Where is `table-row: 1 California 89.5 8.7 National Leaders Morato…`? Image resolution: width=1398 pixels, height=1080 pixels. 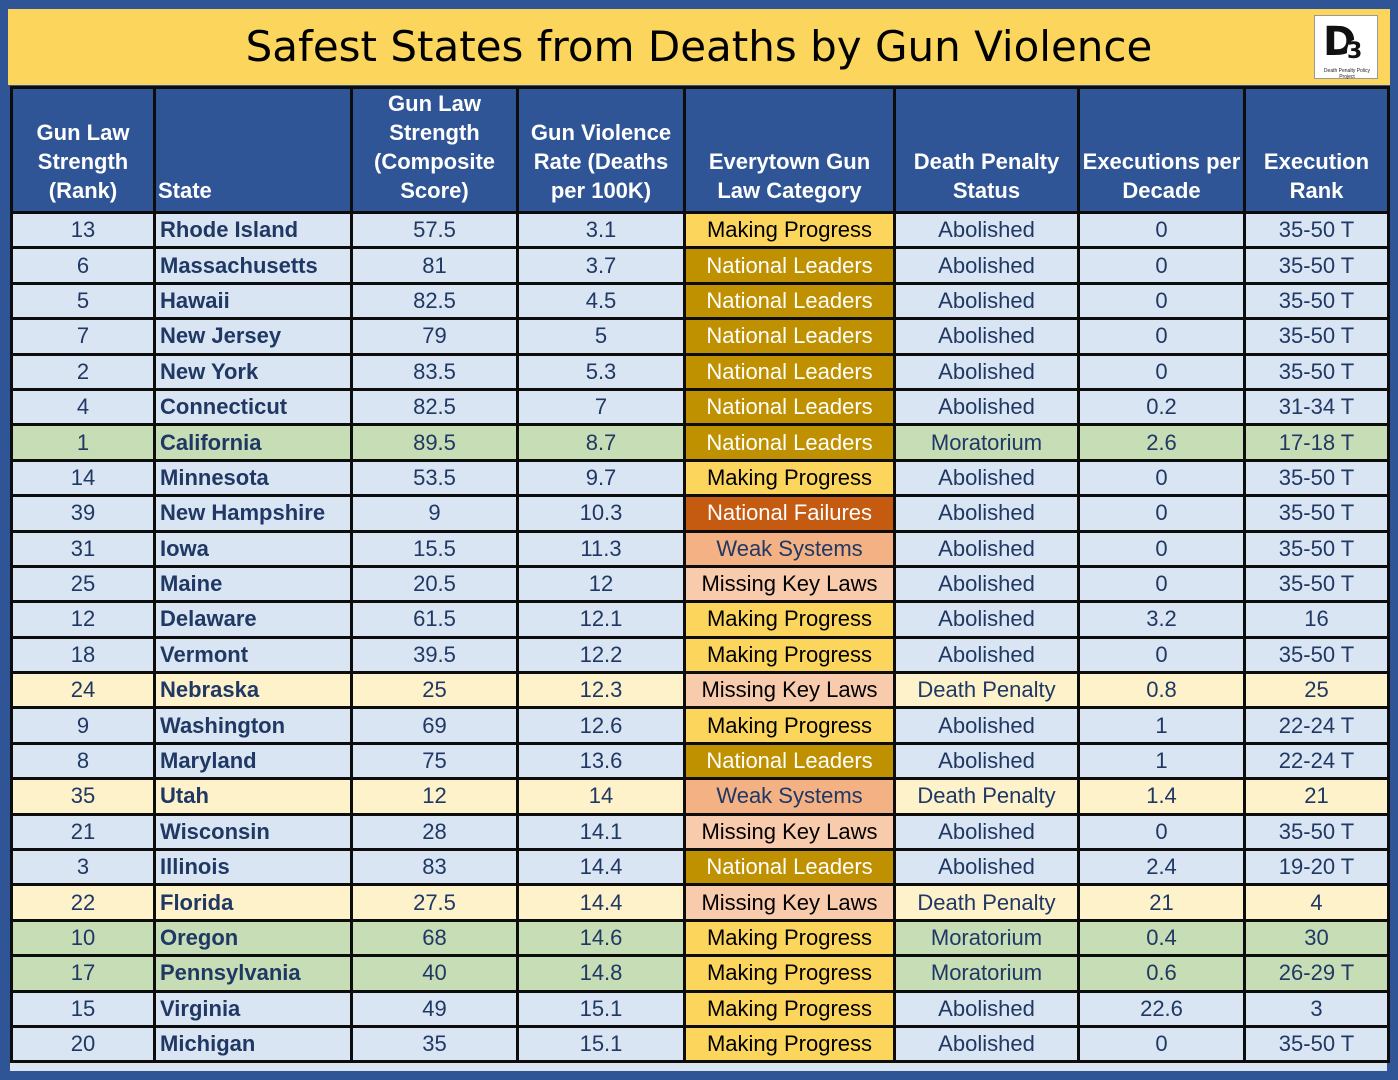 table-row: 1 California 89.5 8.7 National Leaders Morato… is located at coordinates (700, 442).